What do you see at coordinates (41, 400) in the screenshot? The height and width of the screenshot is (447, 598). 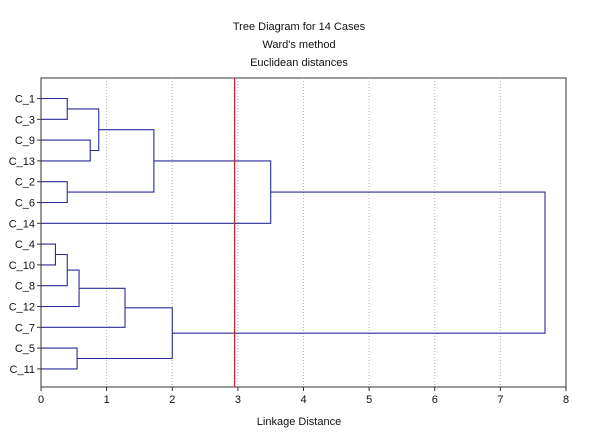 I see `x-tick-label: 0` at bounding box center [41, 400].